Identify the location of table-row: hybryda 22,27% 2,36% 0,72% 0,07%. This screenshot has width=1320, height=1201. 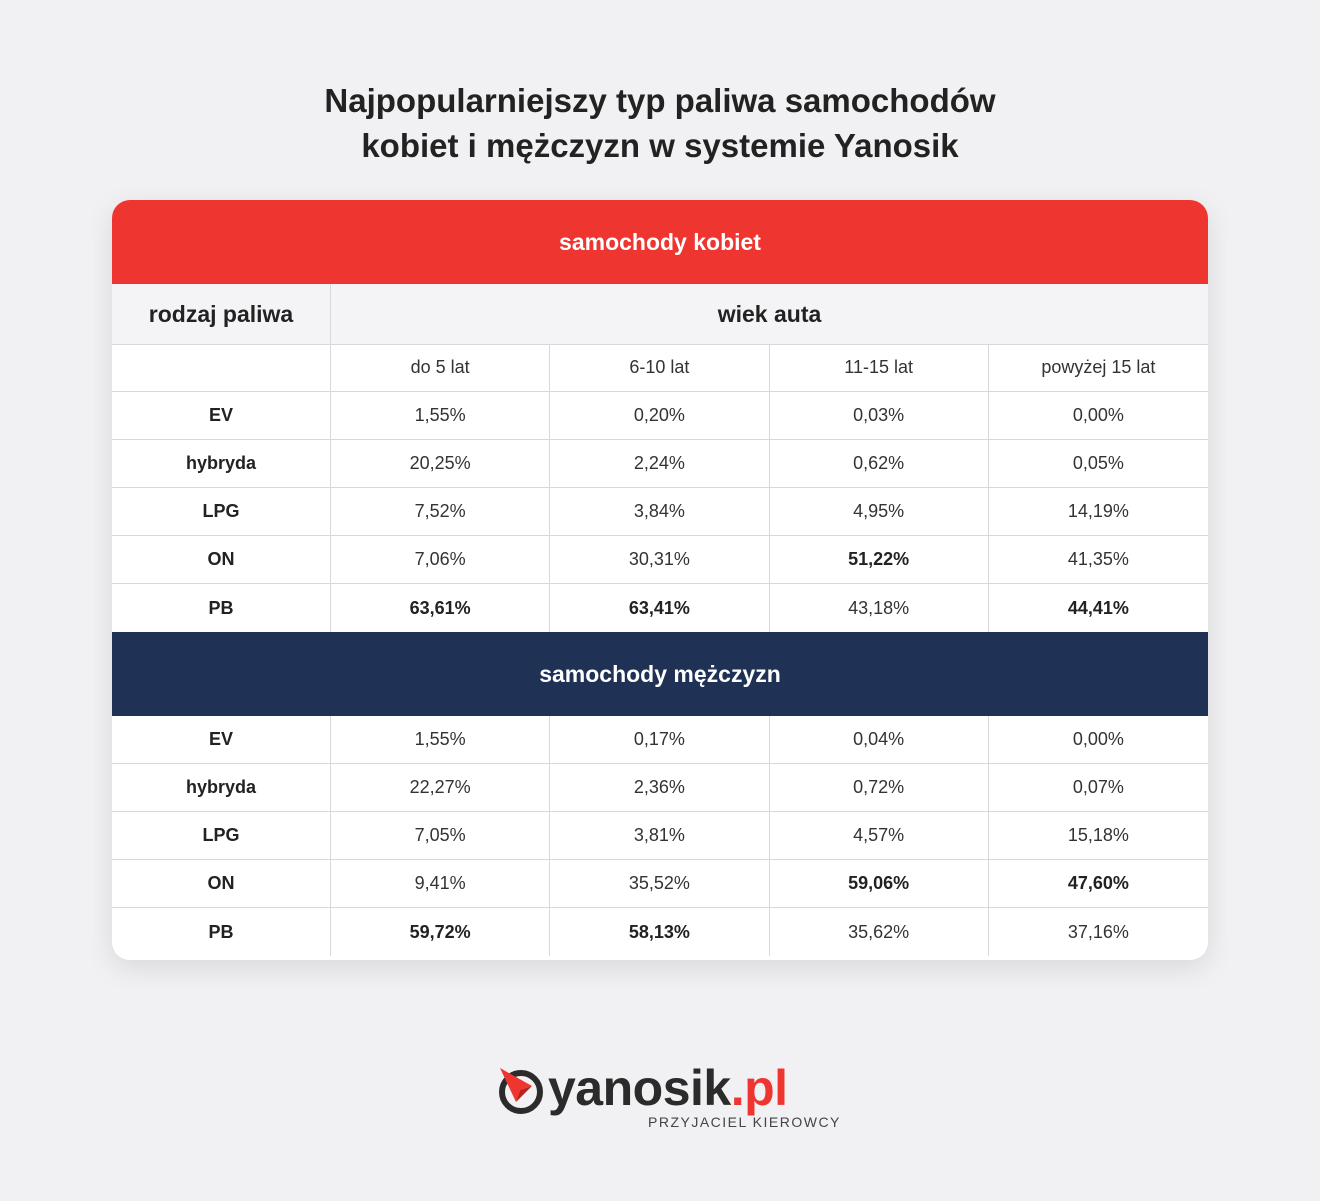
(660, 788).